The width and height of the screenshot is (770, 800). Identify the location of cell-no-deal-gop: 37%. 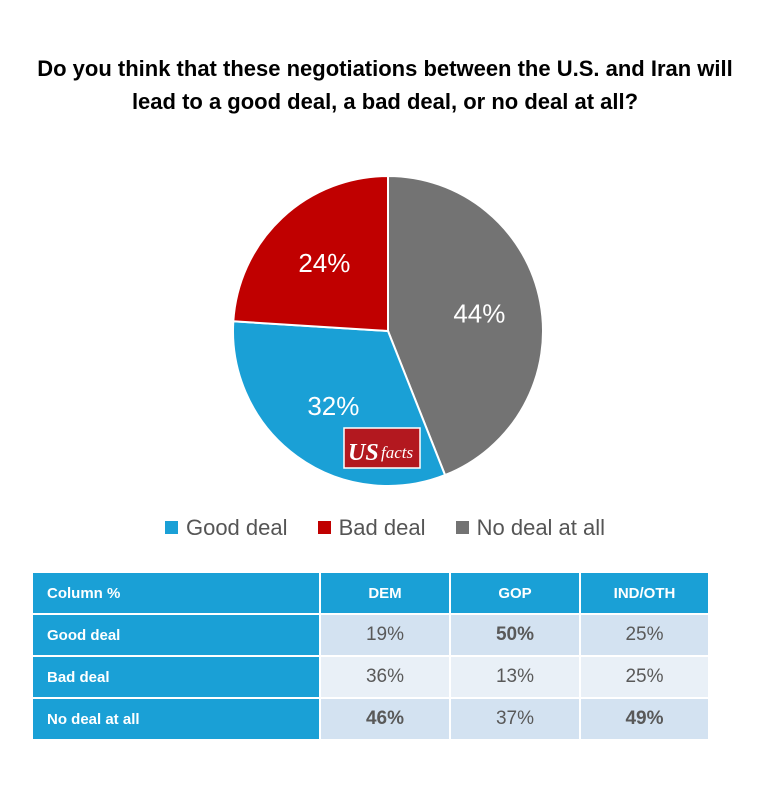
(515, 719).